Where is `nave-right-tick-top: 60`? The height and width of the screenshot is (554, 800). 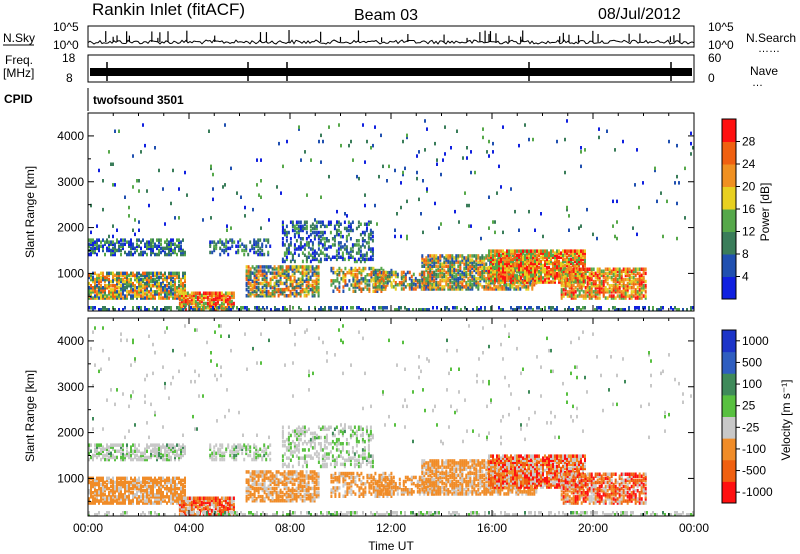
nave-right-tick-top: 60 is located at coordinates (715, 58).